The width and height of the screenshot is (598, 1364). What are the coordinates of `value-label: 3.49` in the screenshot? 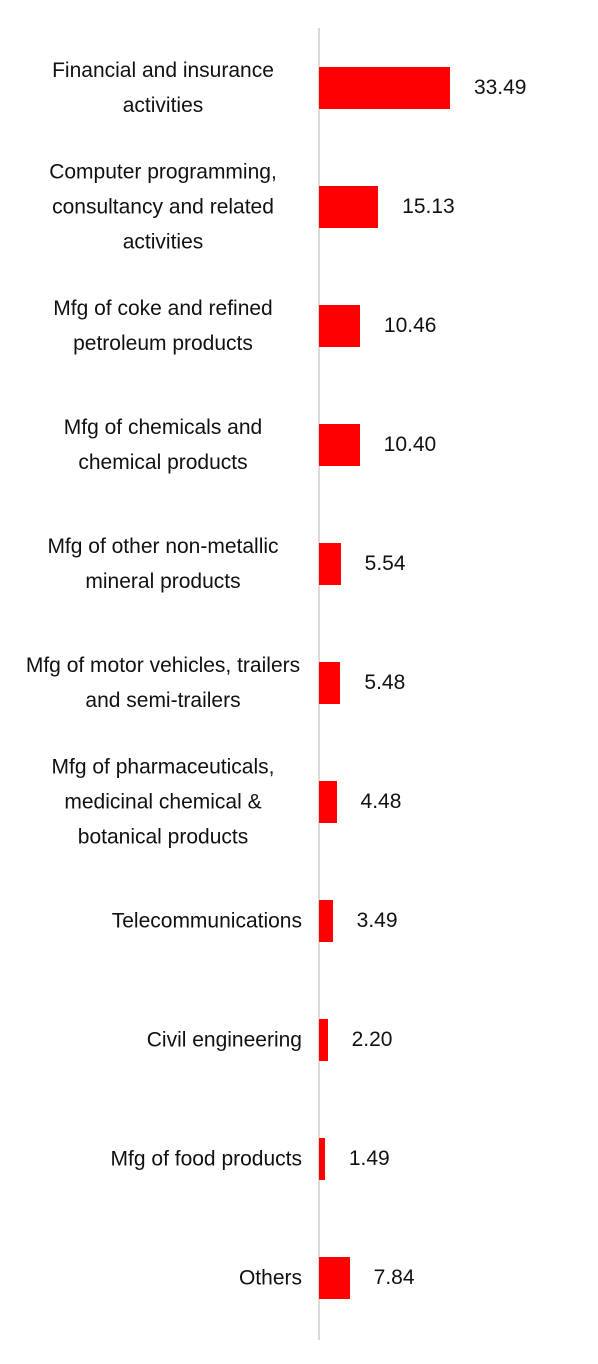 It's located at (377, 920).